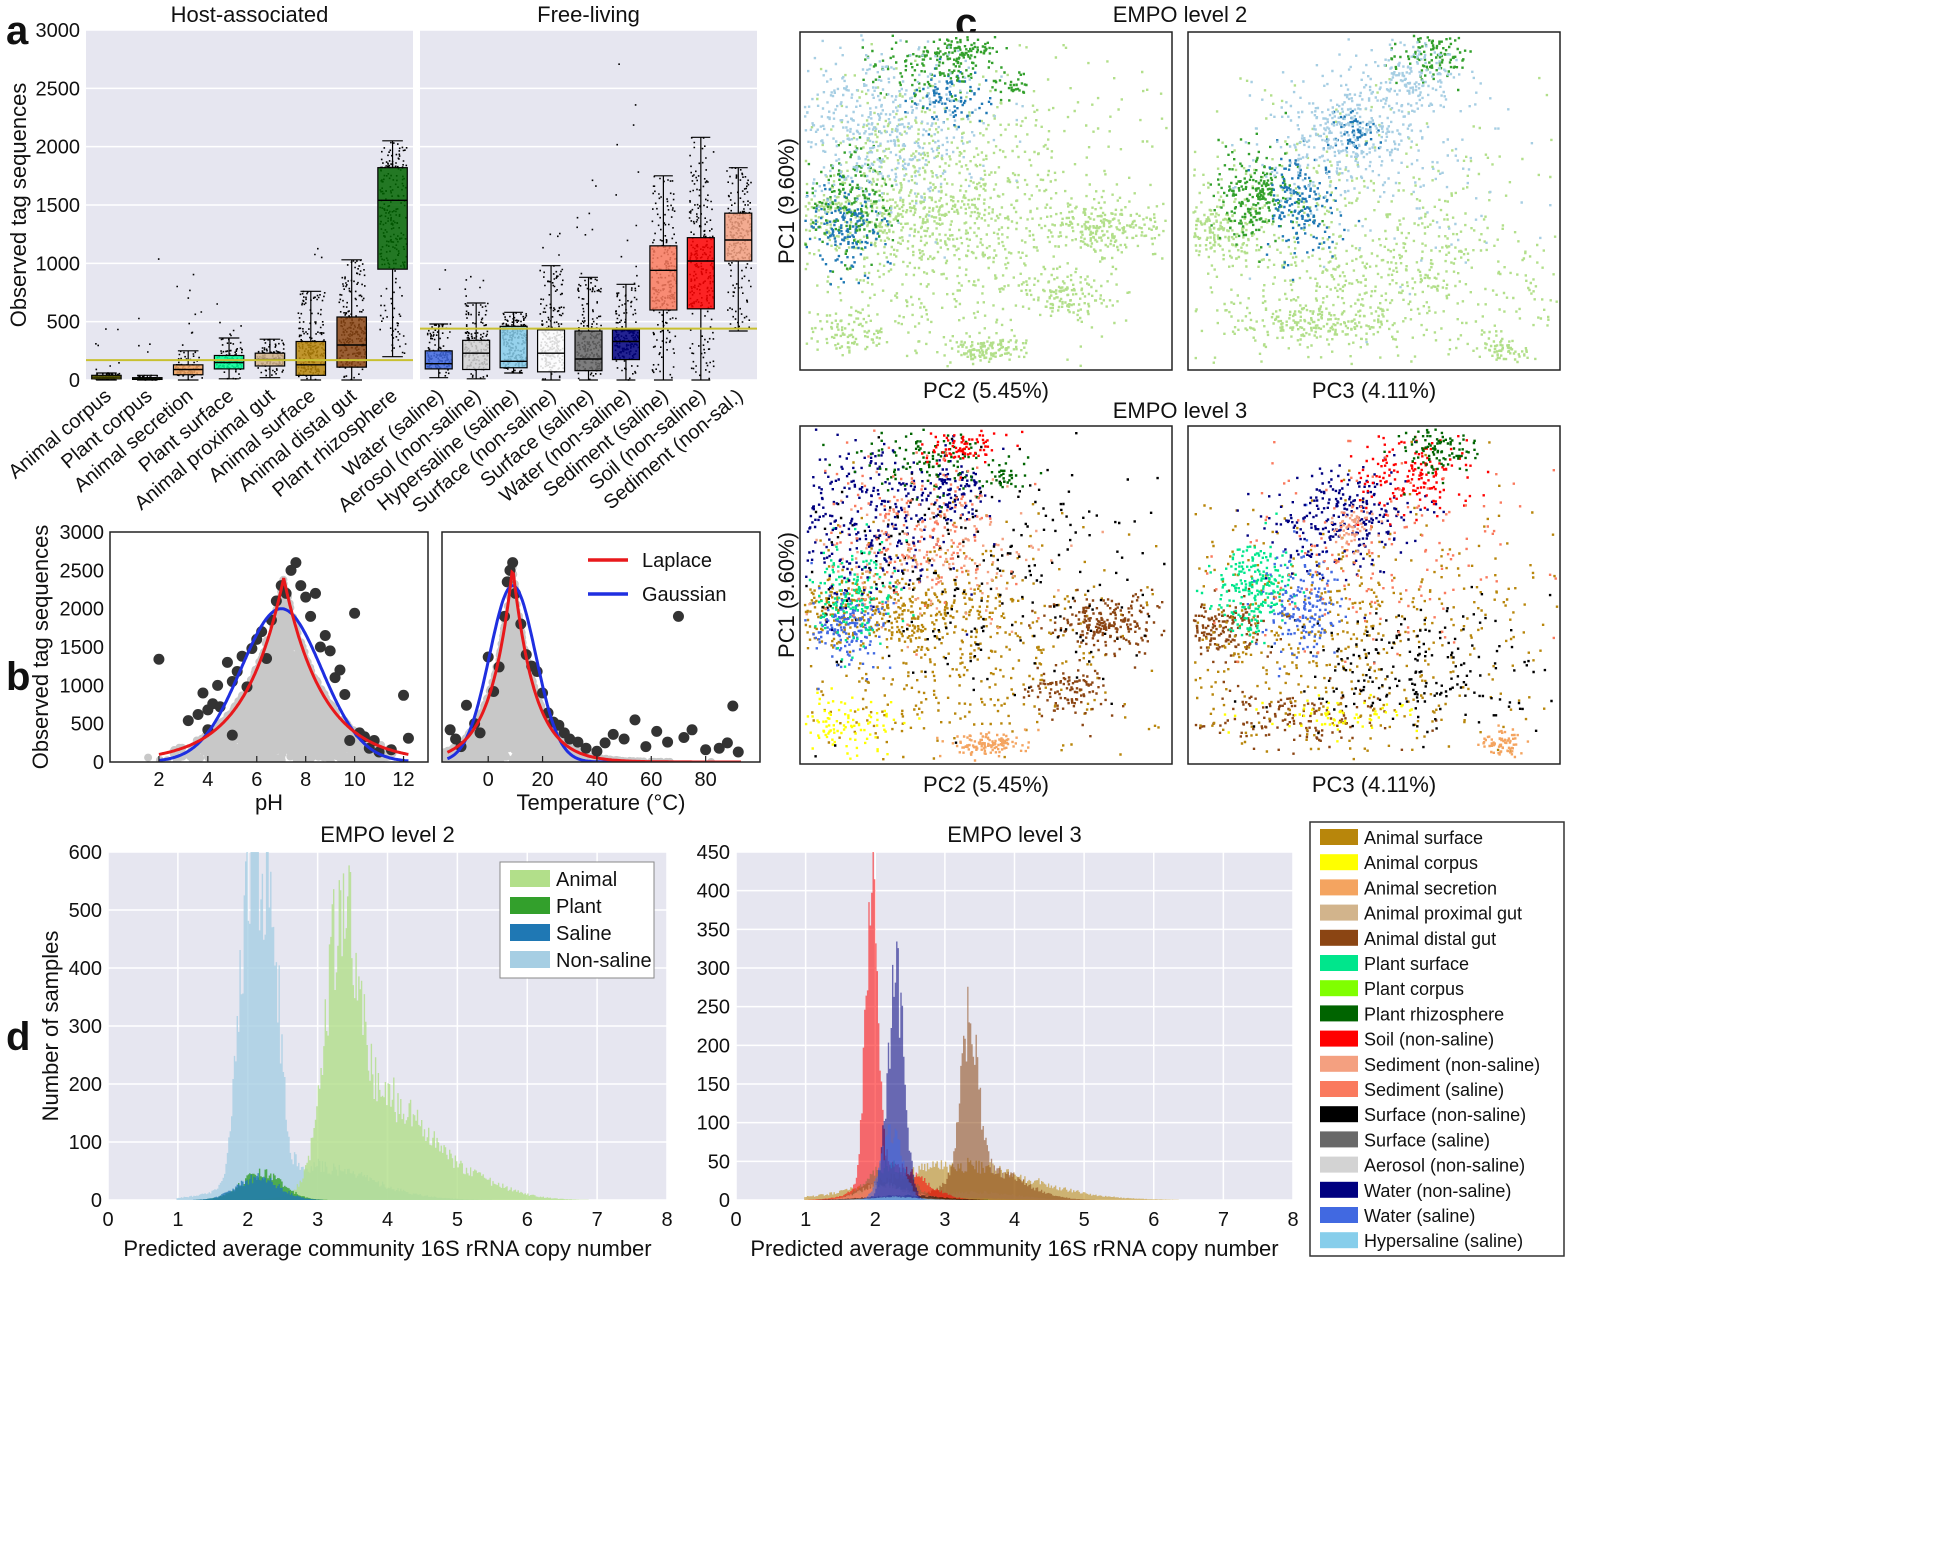  Describe the element at coordinates (1443, 1241) in the screenshot. I see `d-legend-label-hypersaline-saline: Hypersaline (saline)` at that location.